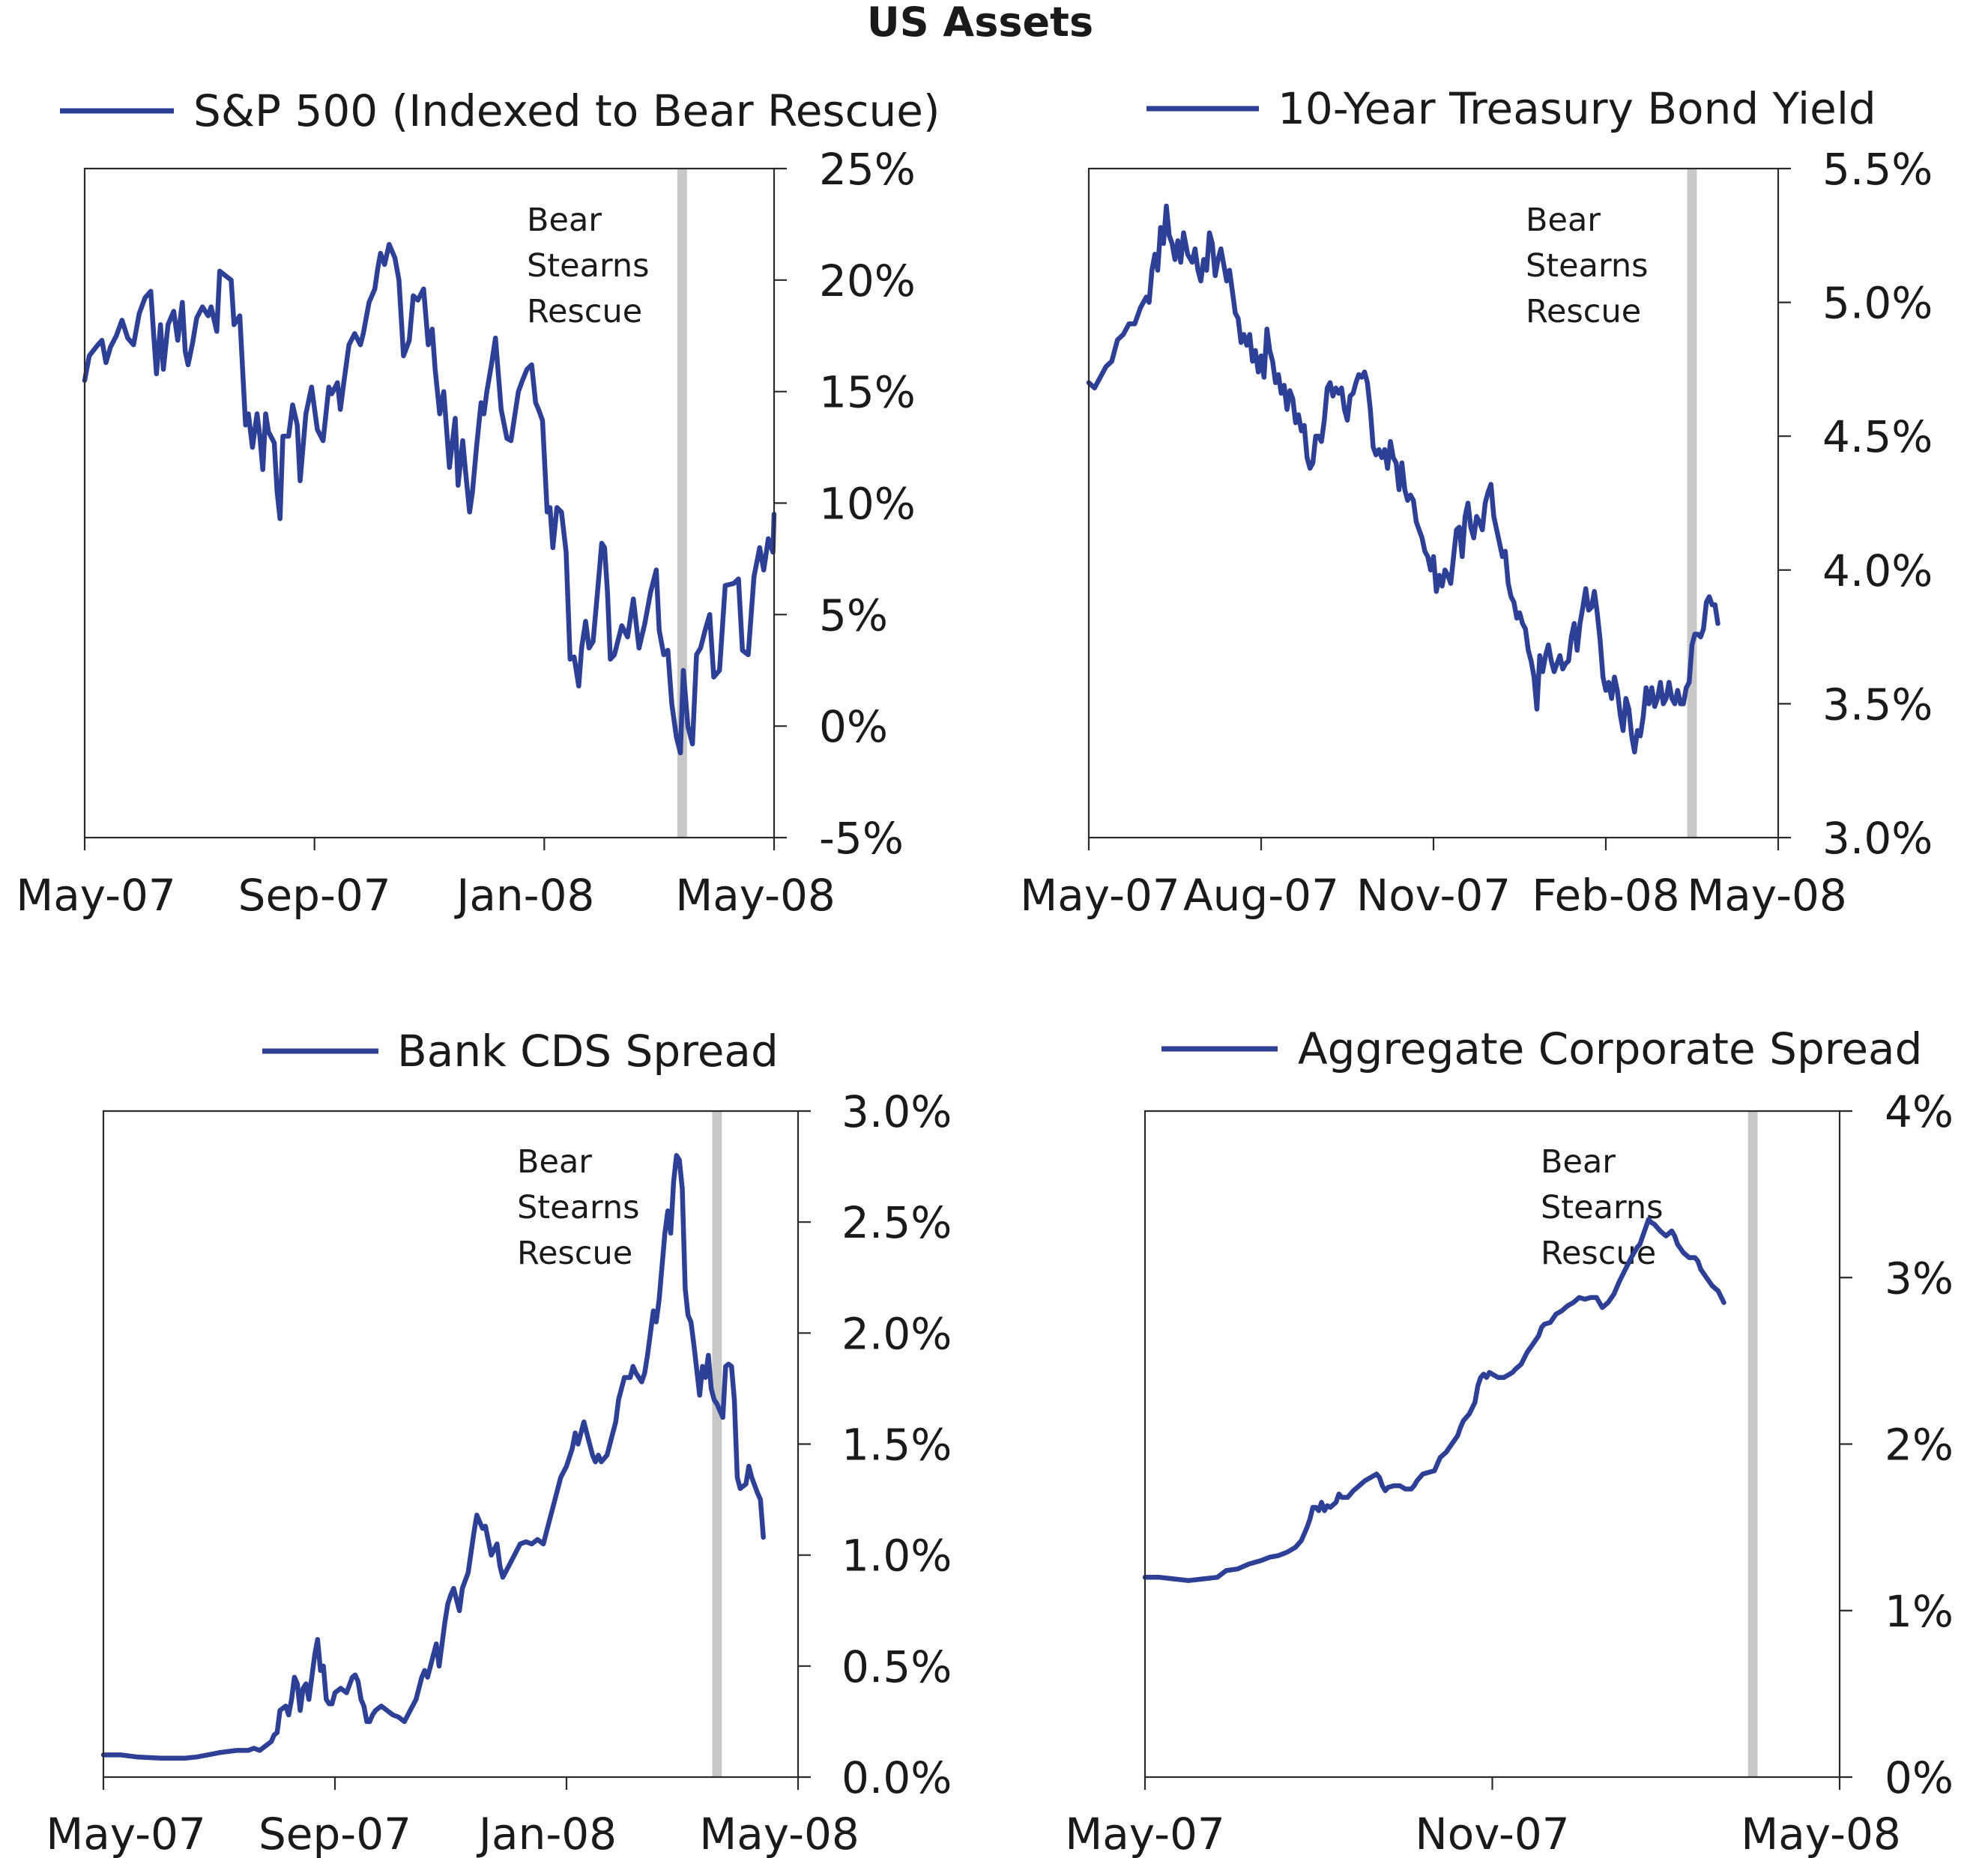 The height and width of the screenshot is (1858, 1988). What do you see at coordinates (854, 615) in the screenshot?
I see `y-tick-label: 5%` at bounding box center [854, 615].